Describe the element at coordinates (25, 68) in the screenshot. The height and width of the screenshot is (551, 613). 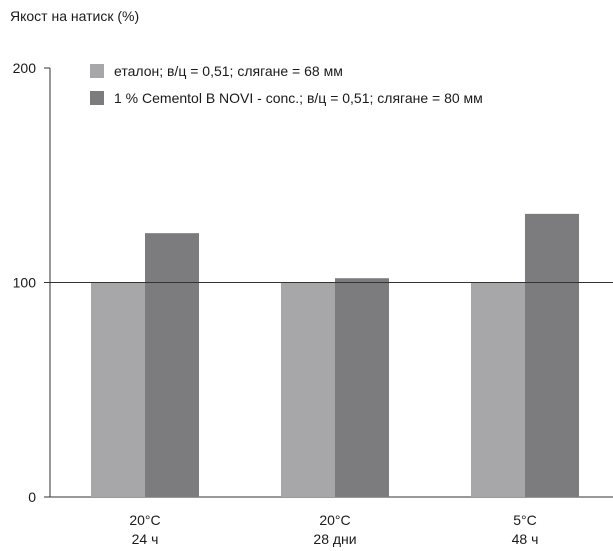
I see `y-tick-label: 200` at that location.